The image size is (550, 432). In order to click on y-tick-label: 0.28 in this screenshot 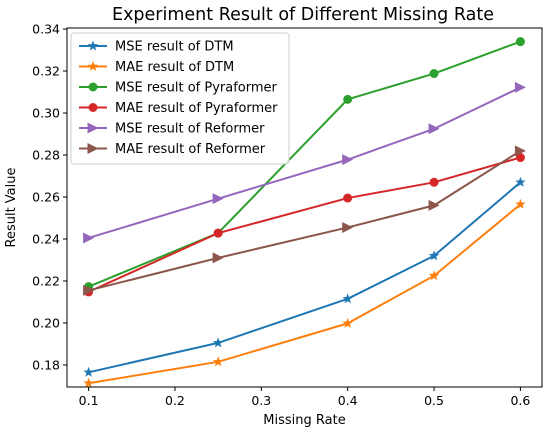, I will do `click(46, 155)`.